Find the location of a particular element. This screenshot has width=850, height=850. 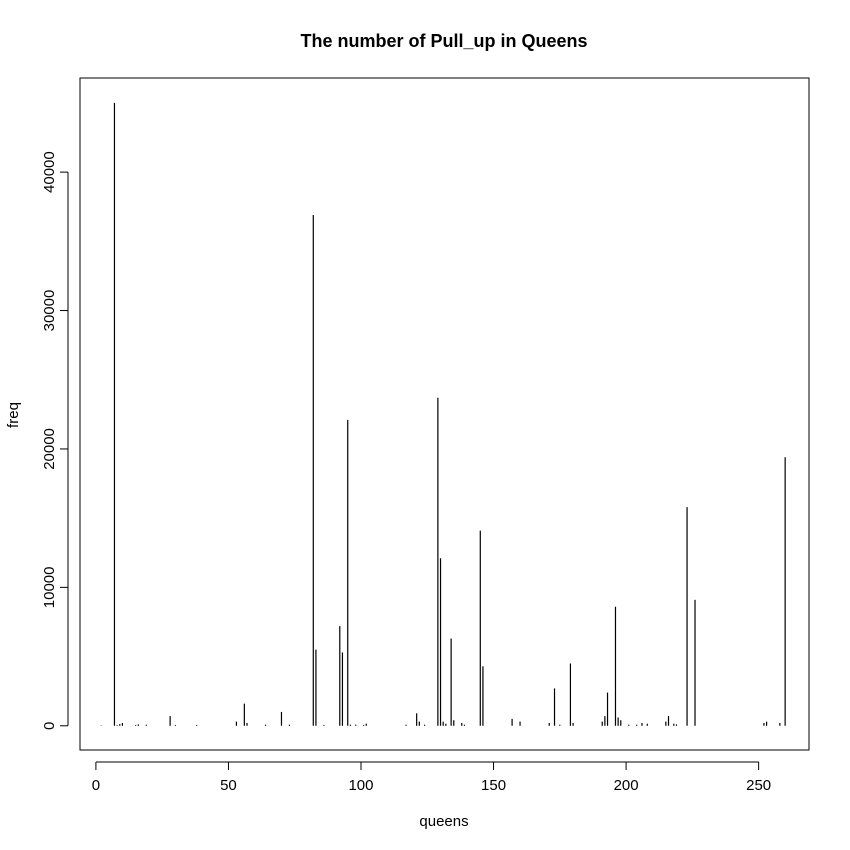

x-axis: 0 50 100 150 200 250 is located at coordinates (431, 777).